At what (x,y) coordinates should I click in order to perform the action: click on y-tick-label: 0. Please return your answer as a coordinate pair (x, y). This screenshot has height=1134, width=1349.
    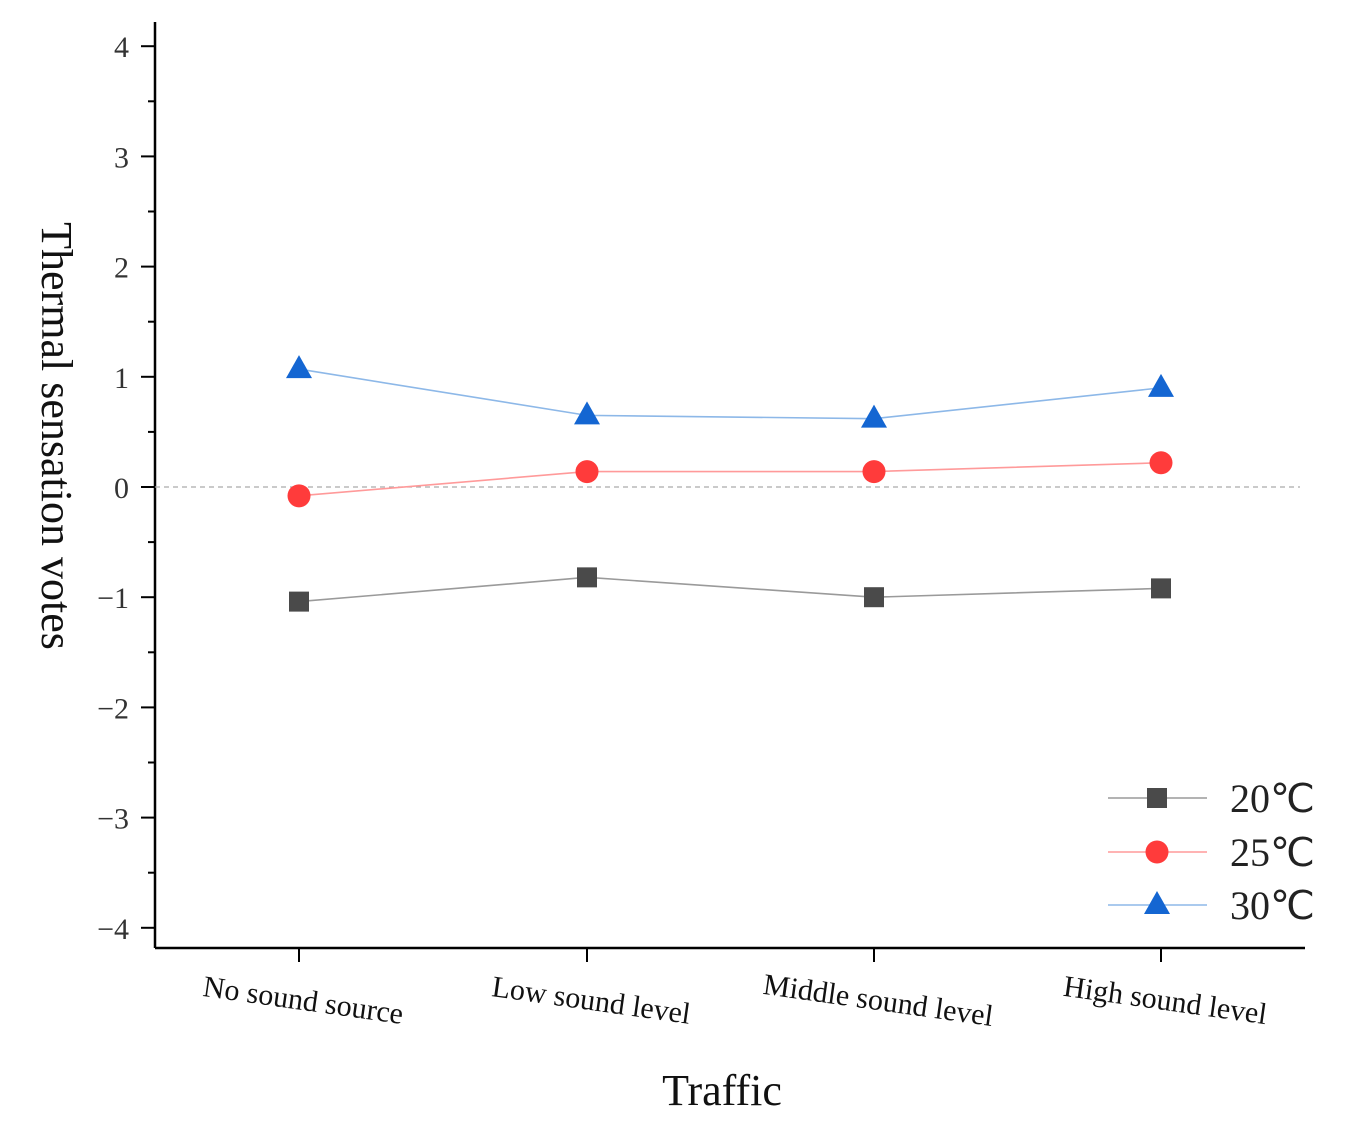
    Looking at the image, I should click on (121, 488).